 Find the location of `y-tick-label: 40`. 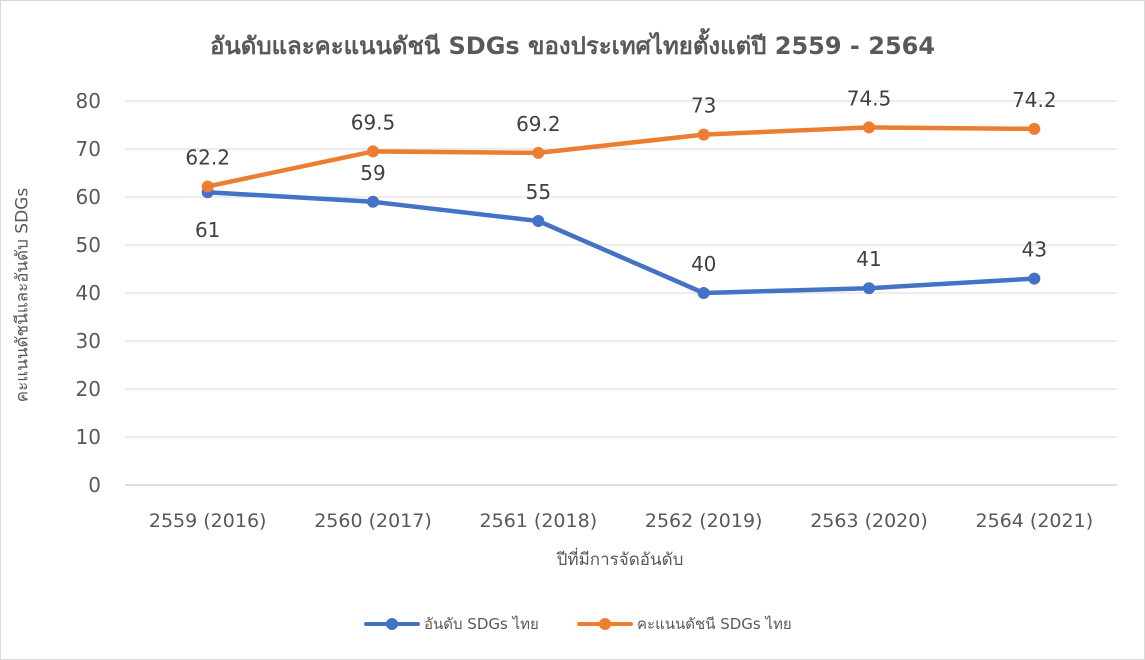

y-tick-label: 40 is located at coordinates (88, 293).